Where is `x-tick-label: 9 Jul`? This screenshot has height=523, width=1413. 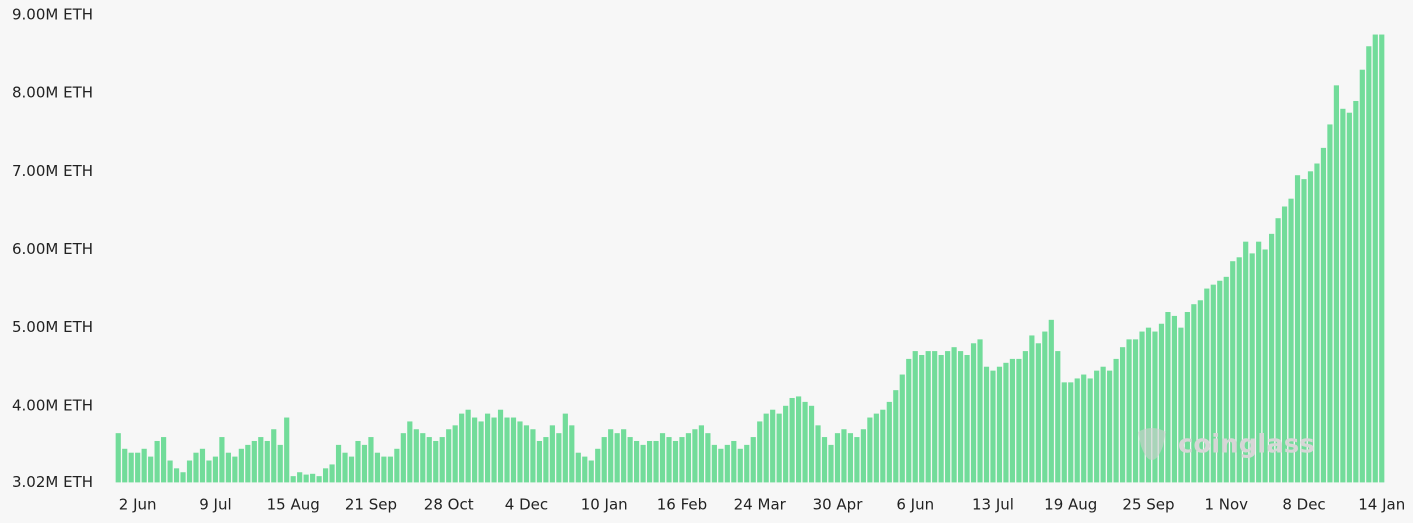
x-tick-label: 9 Jul is located at coordinates (215, 505).